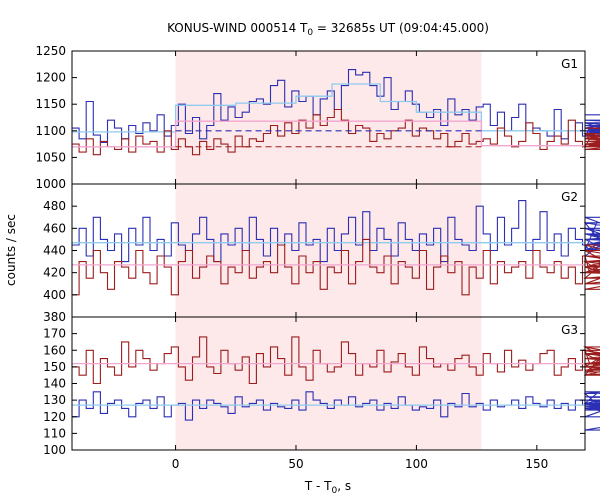 The image size is (600, 500). What do you see at coordinates (176, 464) in the screenshot?
I see `x-tick-label: 0` at bounding box center [176, 464].